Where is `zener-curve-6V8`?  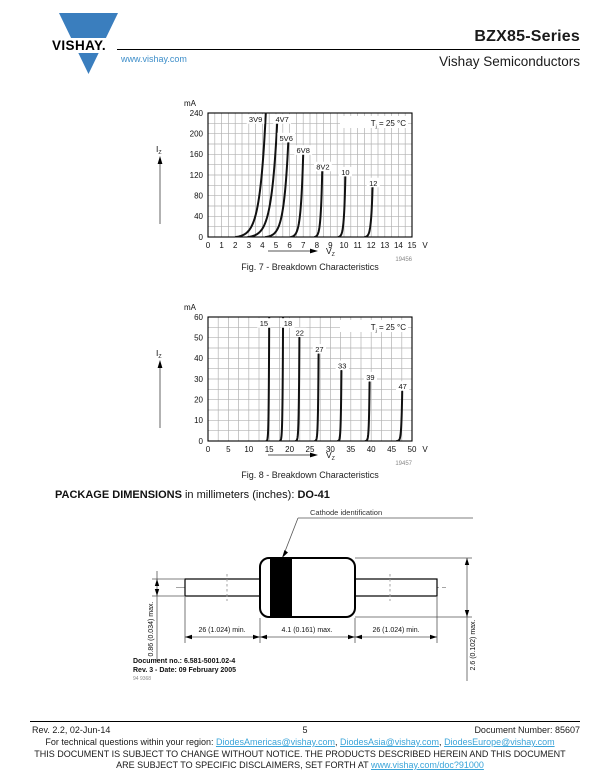 zener-curve-6V8 is located at coordinates (297, 195).